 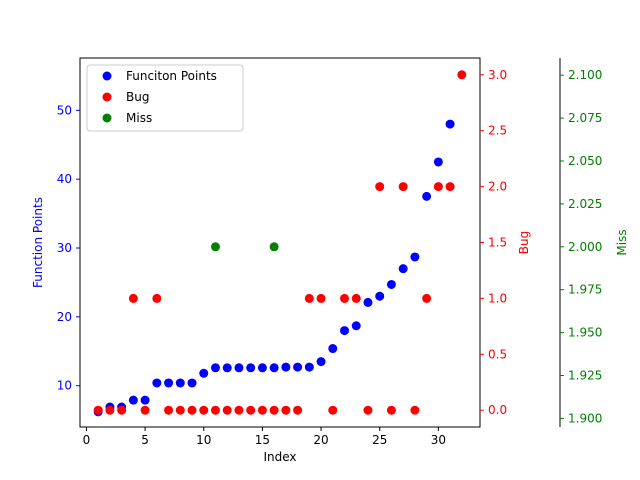 What do you see at coordinates (107, 118) in the screenshot?
I see `legend-marker-miss` at bounding box center [107, 118].